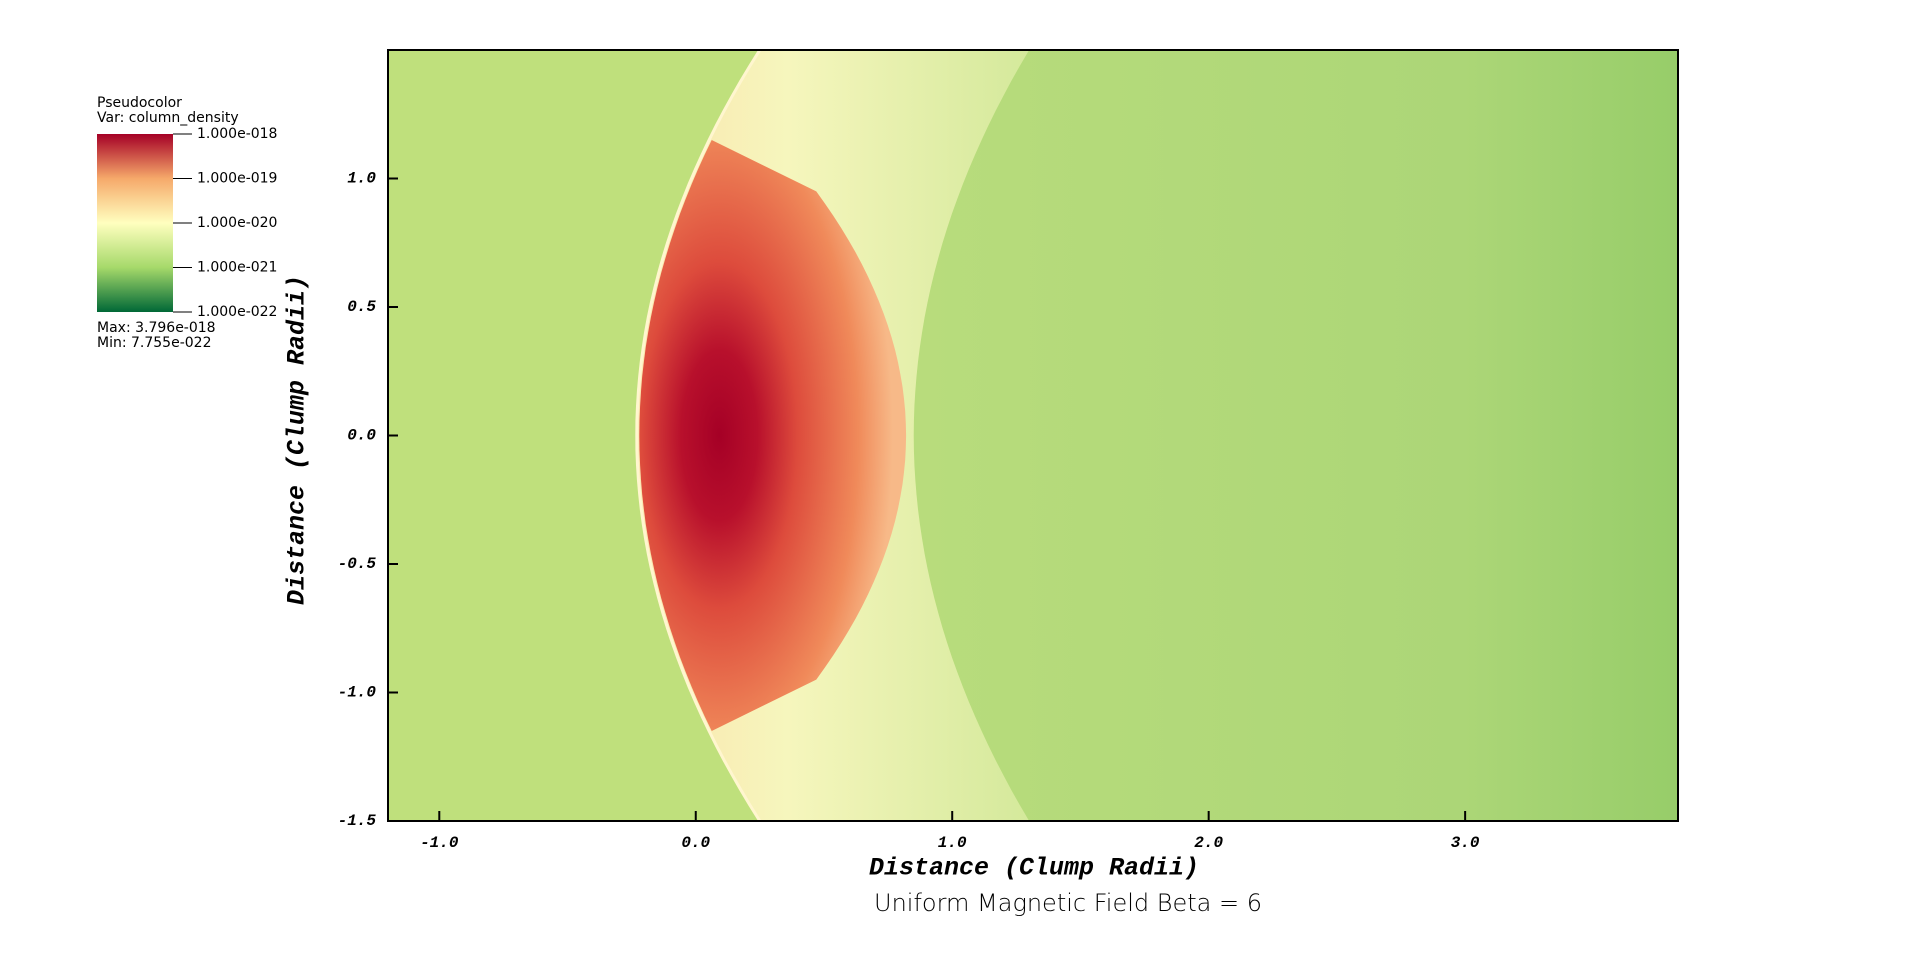 This screenshot has width=1920, height=958. Describe the element at coordinates (237, 268) in the screenshot. I see `colorbar-tick-label: 1.000e-021` at that location.